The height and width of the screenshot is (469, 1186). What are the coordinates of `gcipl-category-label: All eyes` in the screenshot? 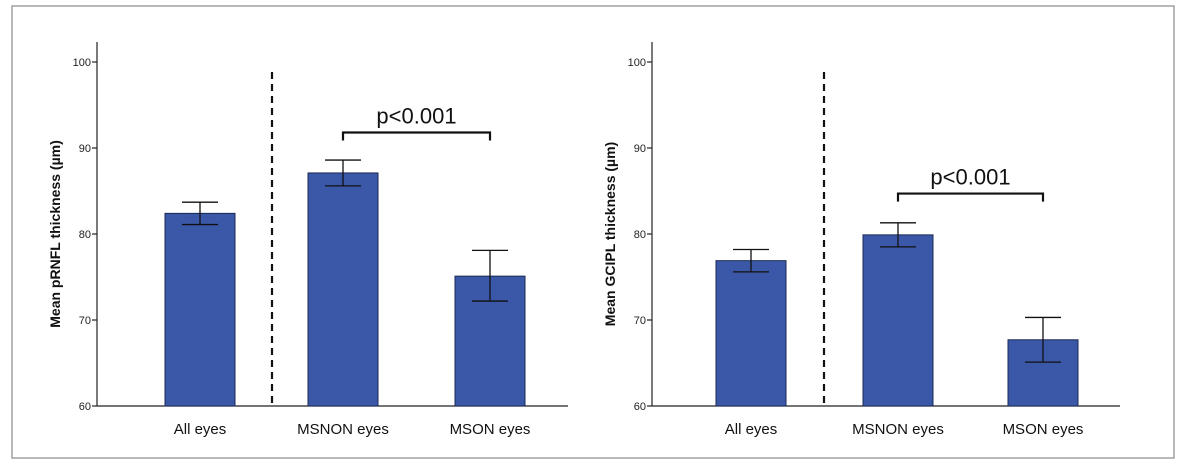 It's located at (751, 429).